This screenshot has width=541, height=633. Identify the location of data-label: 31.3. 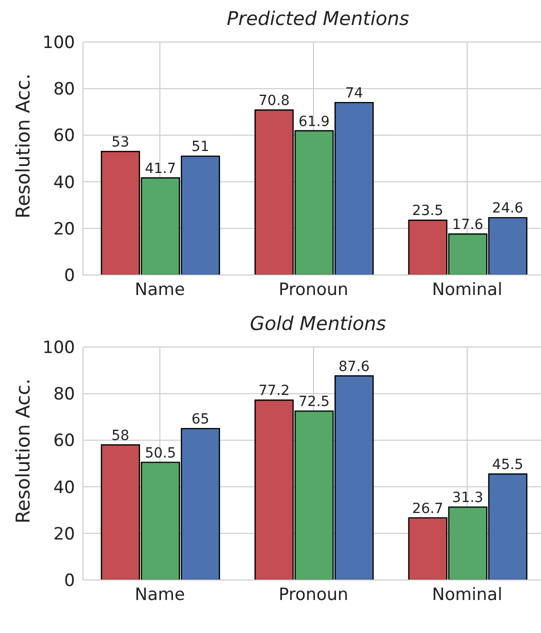
(468, 498).